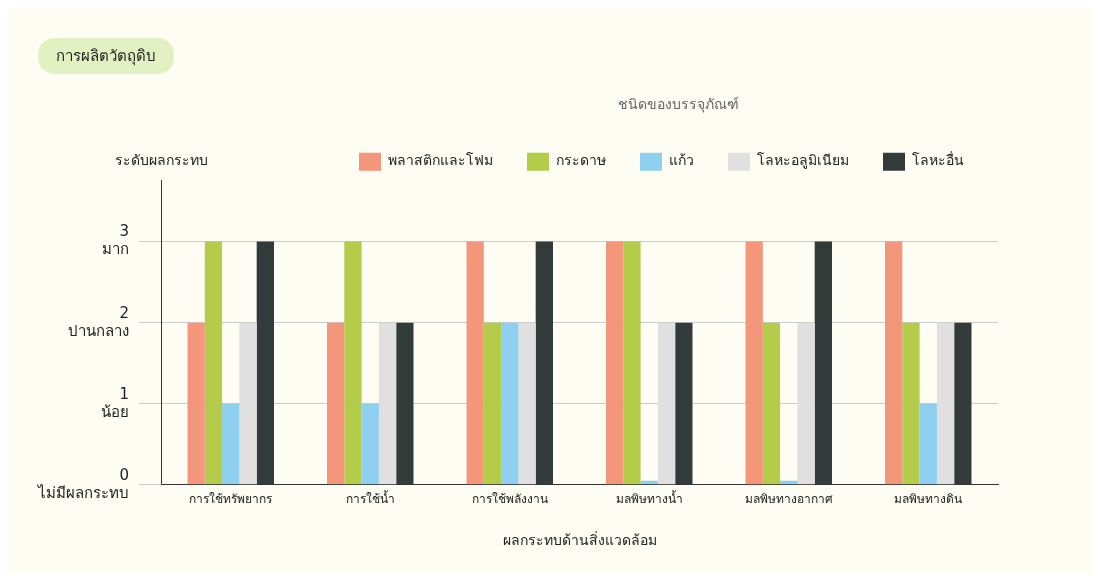  I want to click on x-tick-label: การใช้น้ำ, so click(370, 498).